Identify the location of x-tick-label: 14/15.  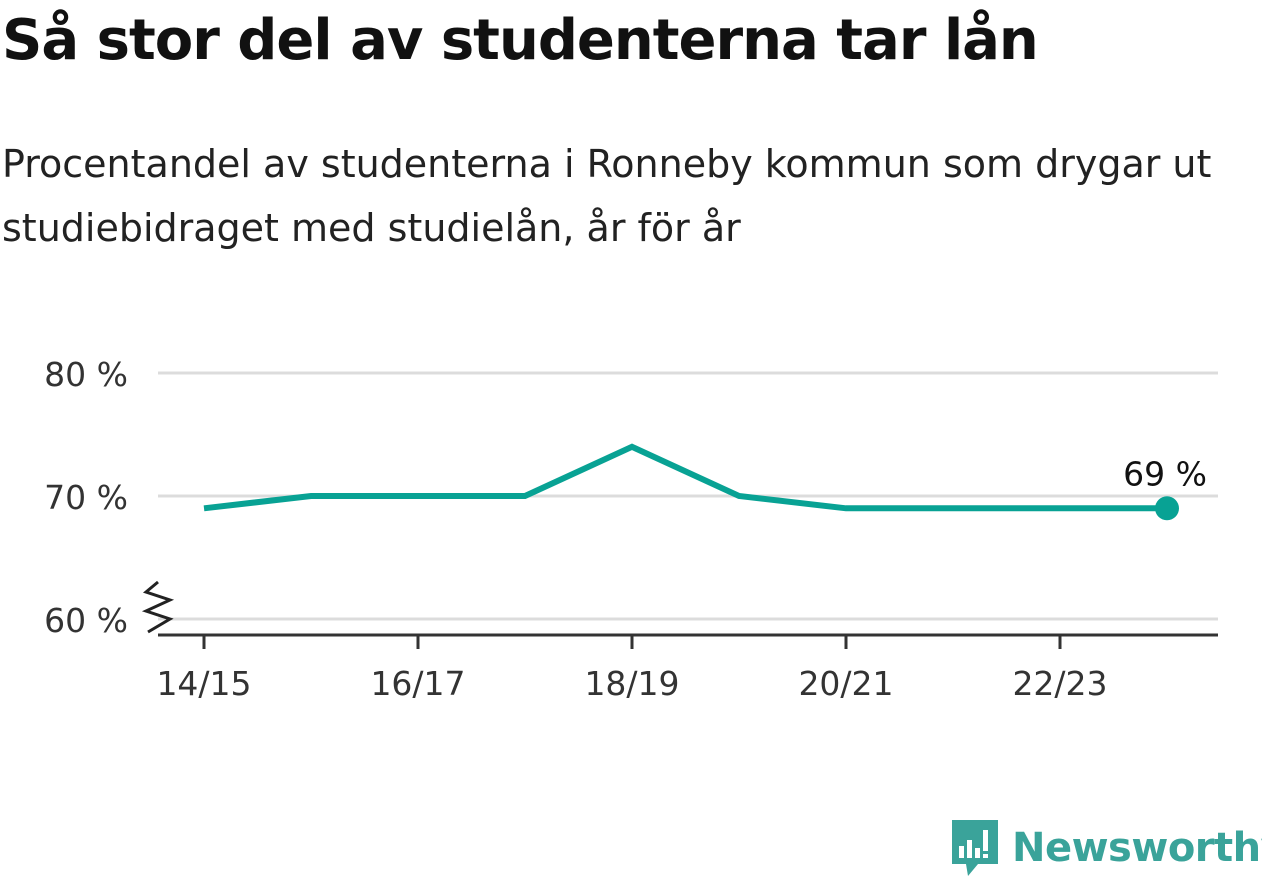
(203, 683).